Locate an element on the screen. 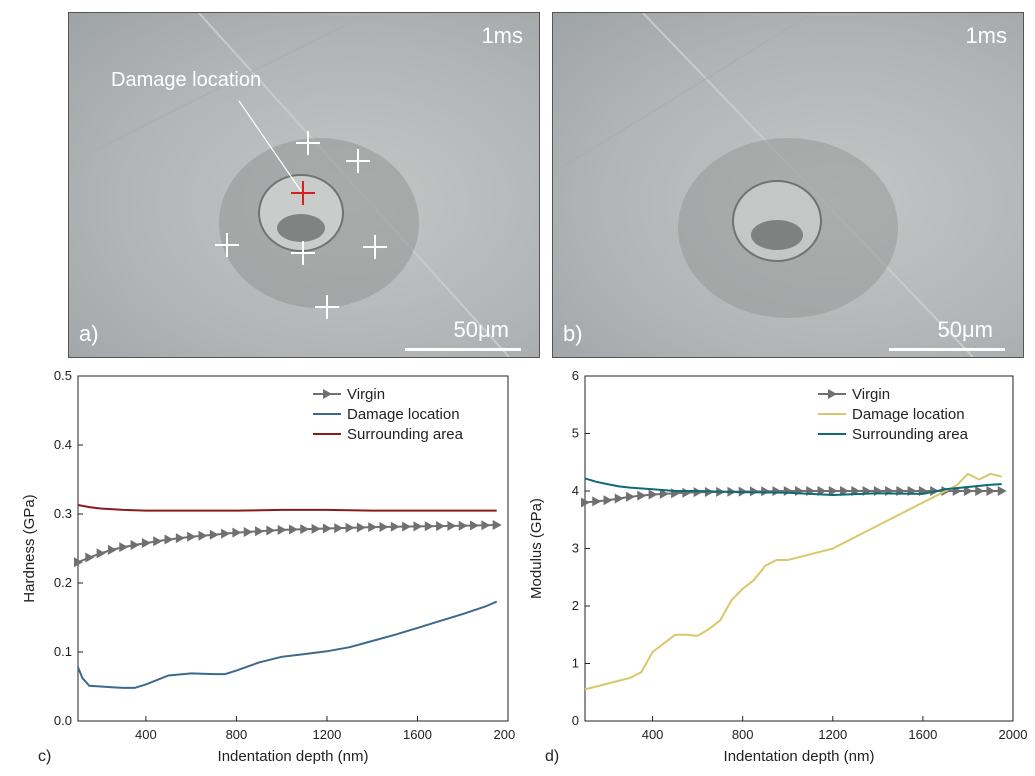  y-tick-label: 0.1 is located at coordinates (63, 651).